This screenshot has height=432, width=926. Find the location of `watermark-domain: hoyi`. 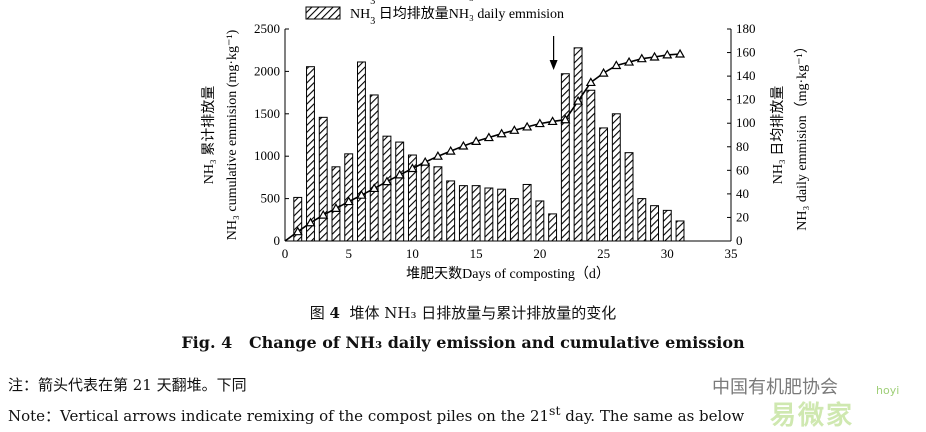

watermark-domain: hoyi is located at coordinates (888, 390).